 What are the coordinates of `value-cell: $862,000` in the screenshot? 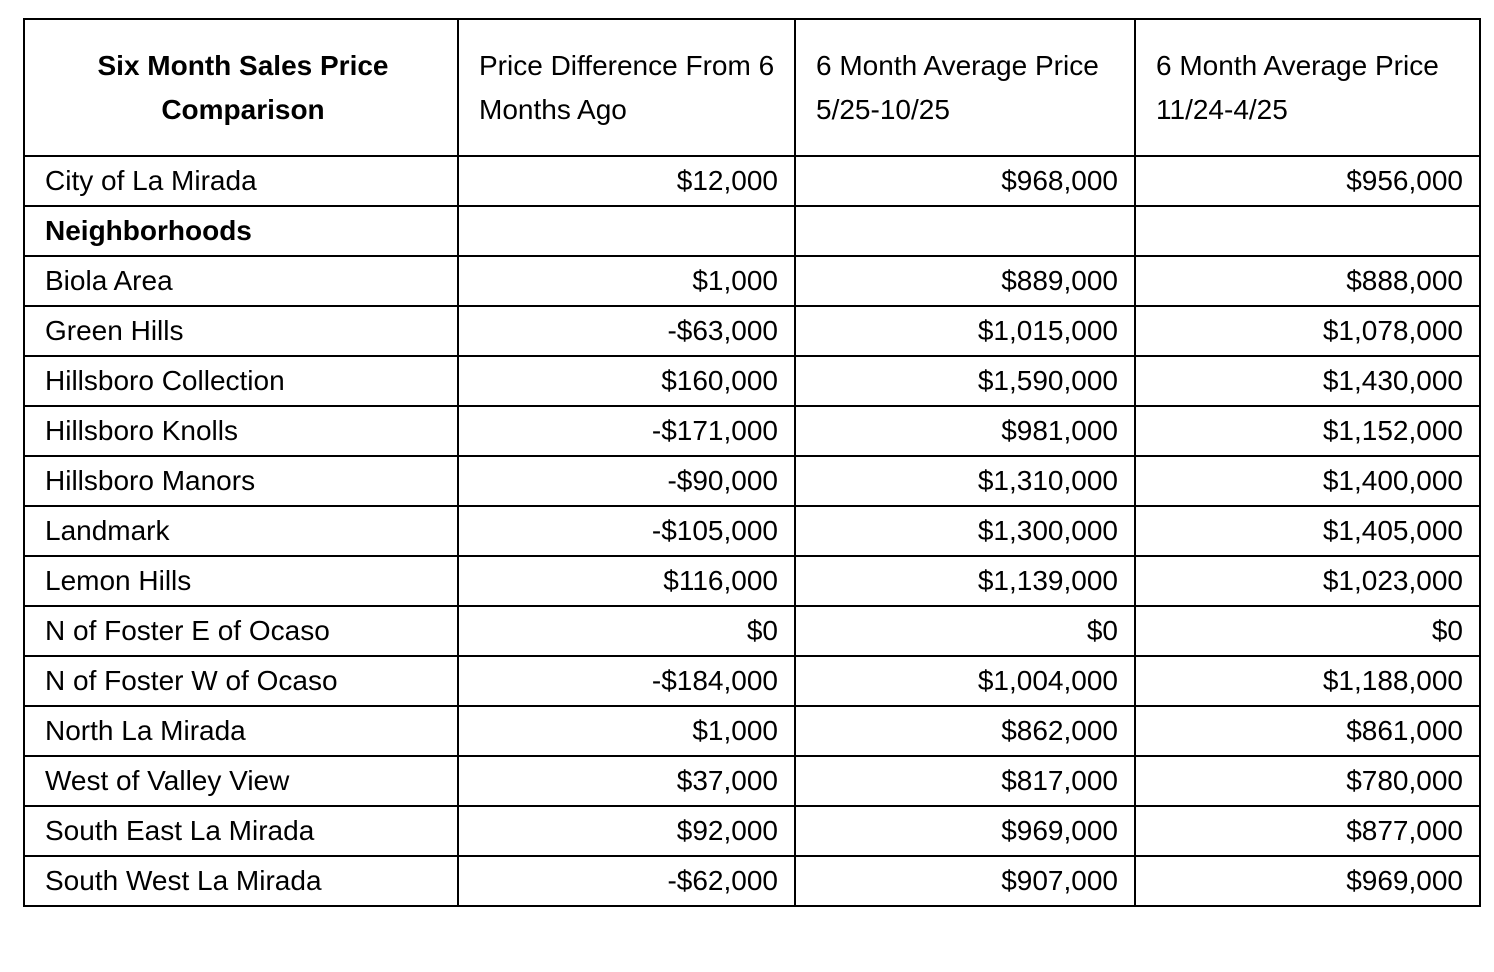 It's located at (965, 731).